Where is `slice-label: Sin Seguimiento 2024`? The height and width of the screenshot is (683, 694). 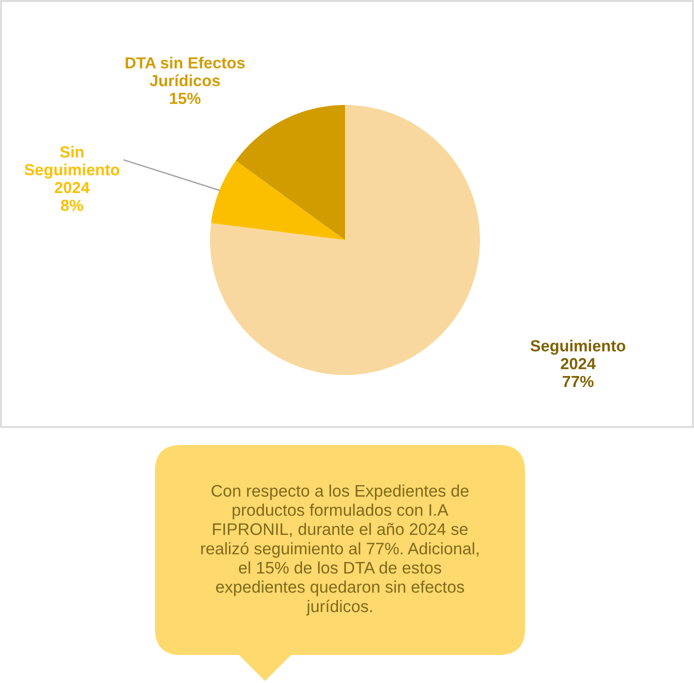
slice-label: Sin Seguimiento 2024 is located at coordinates (72, 170).